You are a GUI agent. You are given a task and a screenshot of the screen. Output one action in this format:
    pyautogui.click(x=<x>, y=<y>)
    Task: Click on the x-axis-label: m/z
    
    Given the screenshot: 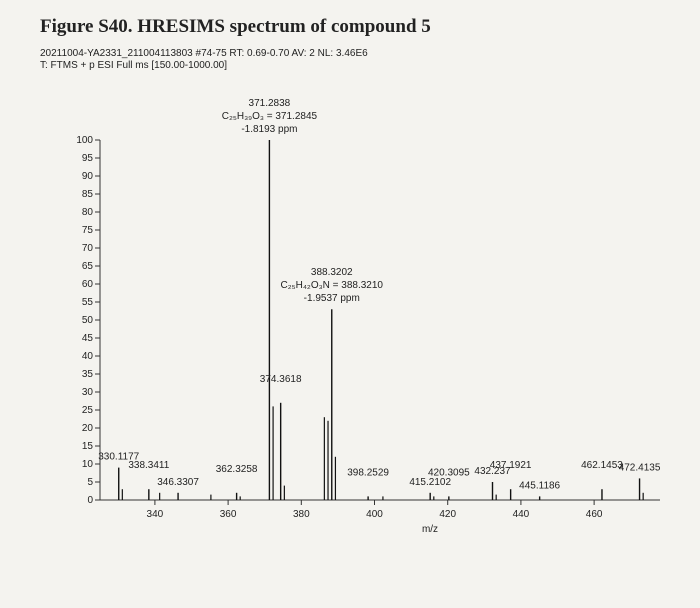 What is the action you would take?
    pyautogui.click(x=430, y=529)
    